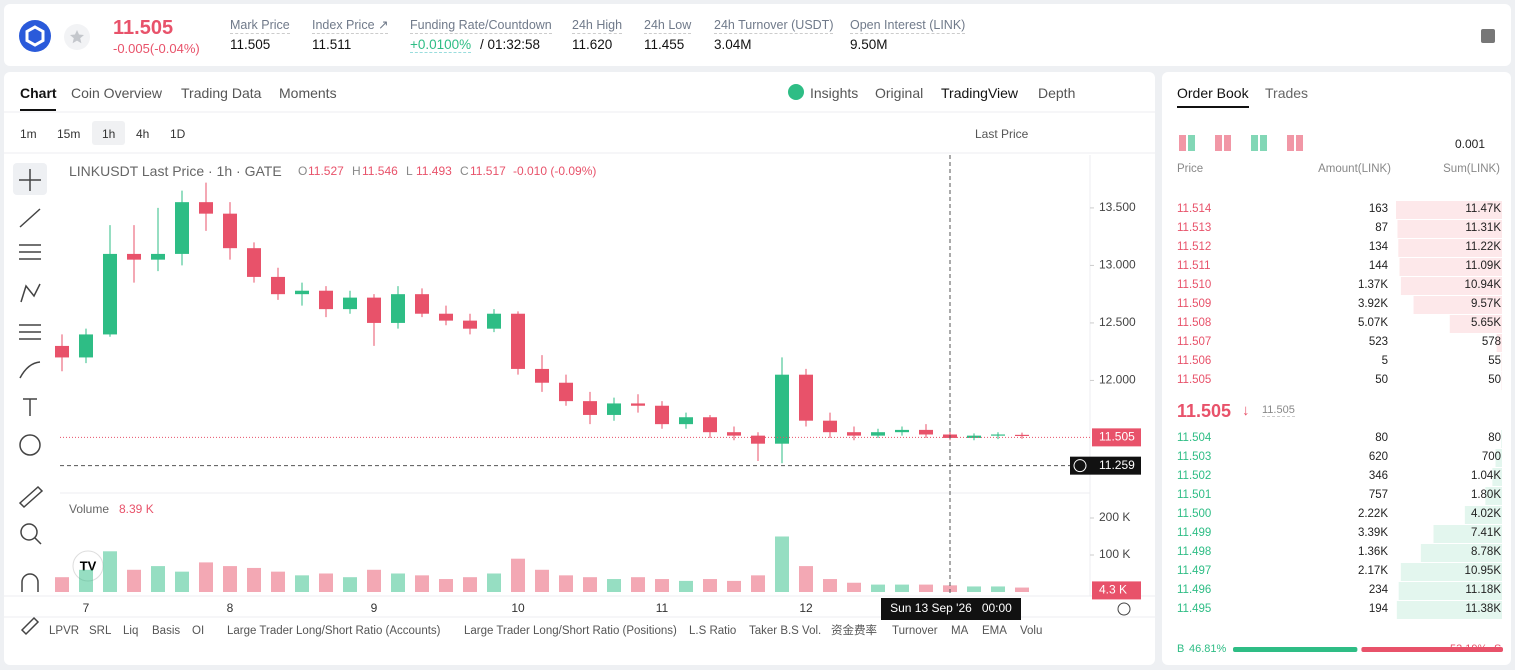 Image resolution: width=1515 pixels, height=670 pixels. I want to click on indicator: Turnover, so click(915, 631).